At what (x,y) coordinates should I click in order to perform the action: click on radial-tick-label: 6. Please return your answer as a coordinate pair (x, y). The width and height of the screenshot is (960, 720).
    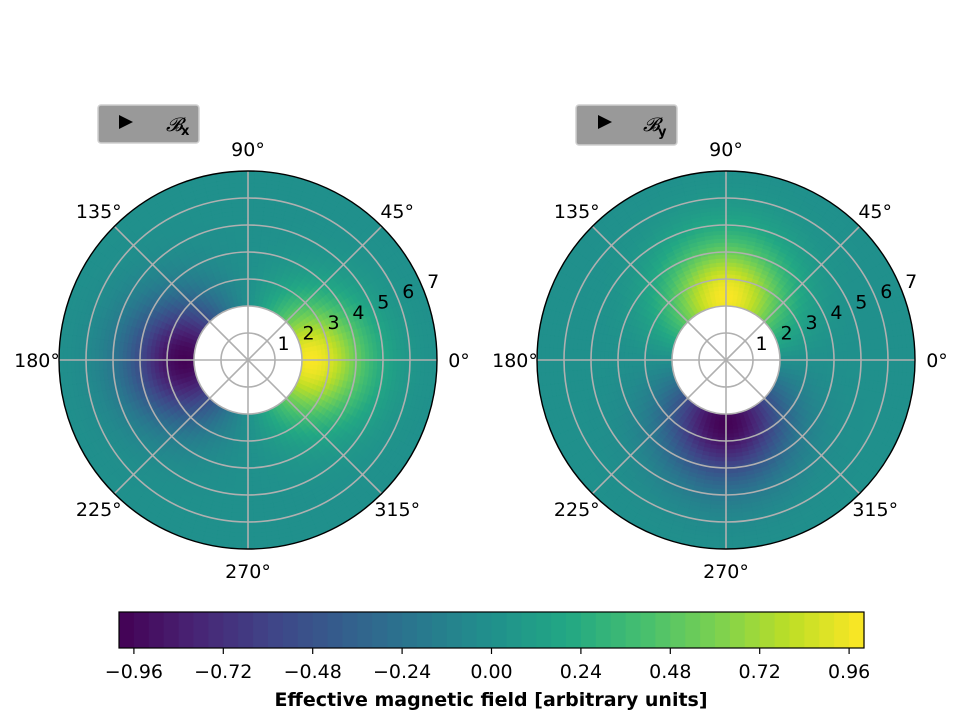
    Looking at the image, I should click on (408, 292).